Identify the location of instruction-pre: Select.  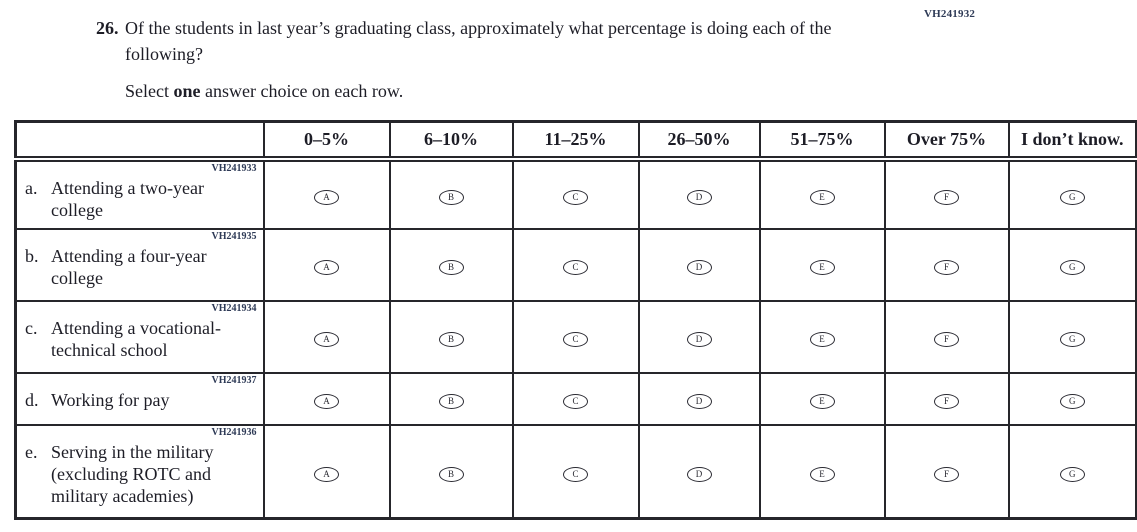
(149, 91).